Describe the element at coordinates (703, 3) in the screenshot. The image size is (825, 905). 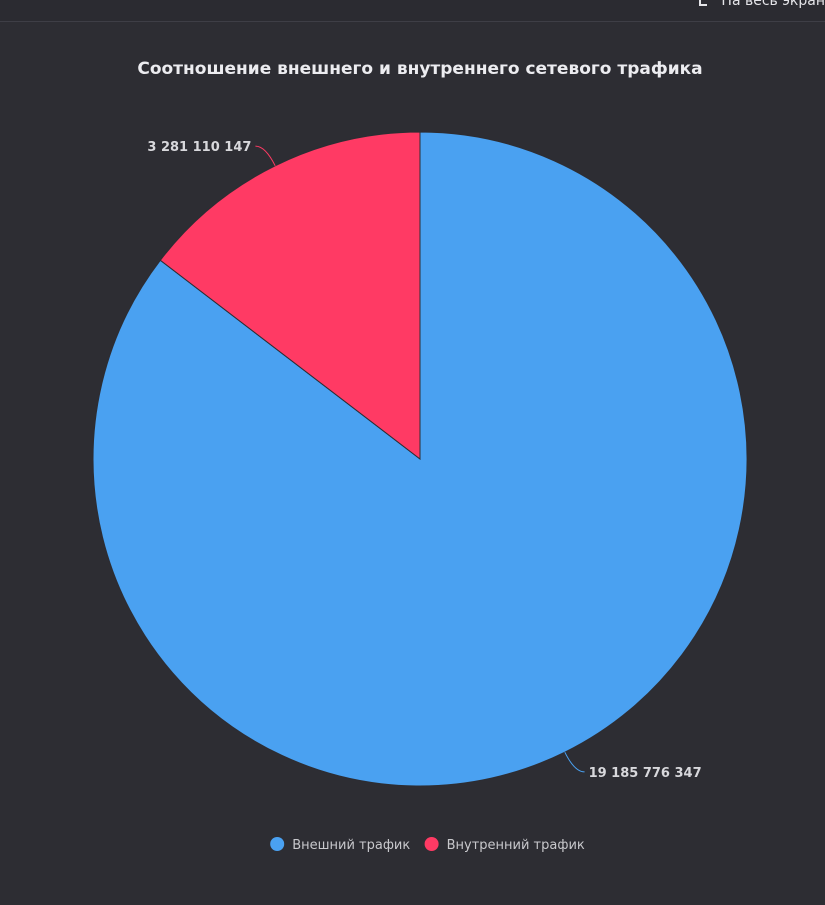
I see `fullscreen-icon` at that location.